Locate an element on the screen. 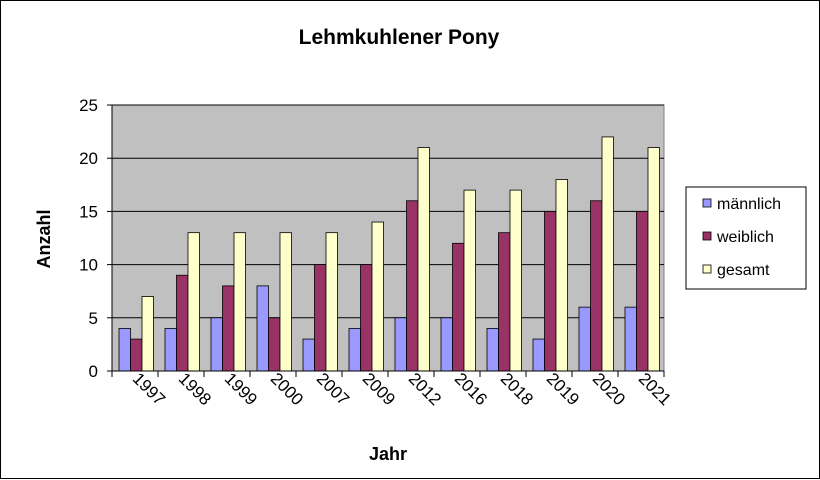  bar-gesamt-2019 is located at coordinates (561, 275).